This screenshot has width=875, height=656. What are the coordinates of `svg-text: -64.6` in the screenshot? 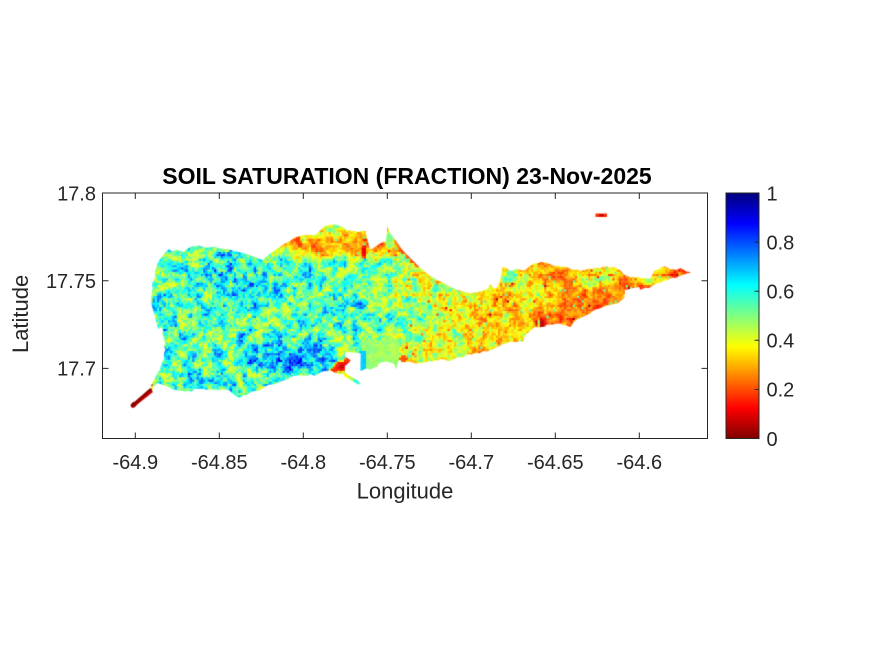 It's located at (640, 463).